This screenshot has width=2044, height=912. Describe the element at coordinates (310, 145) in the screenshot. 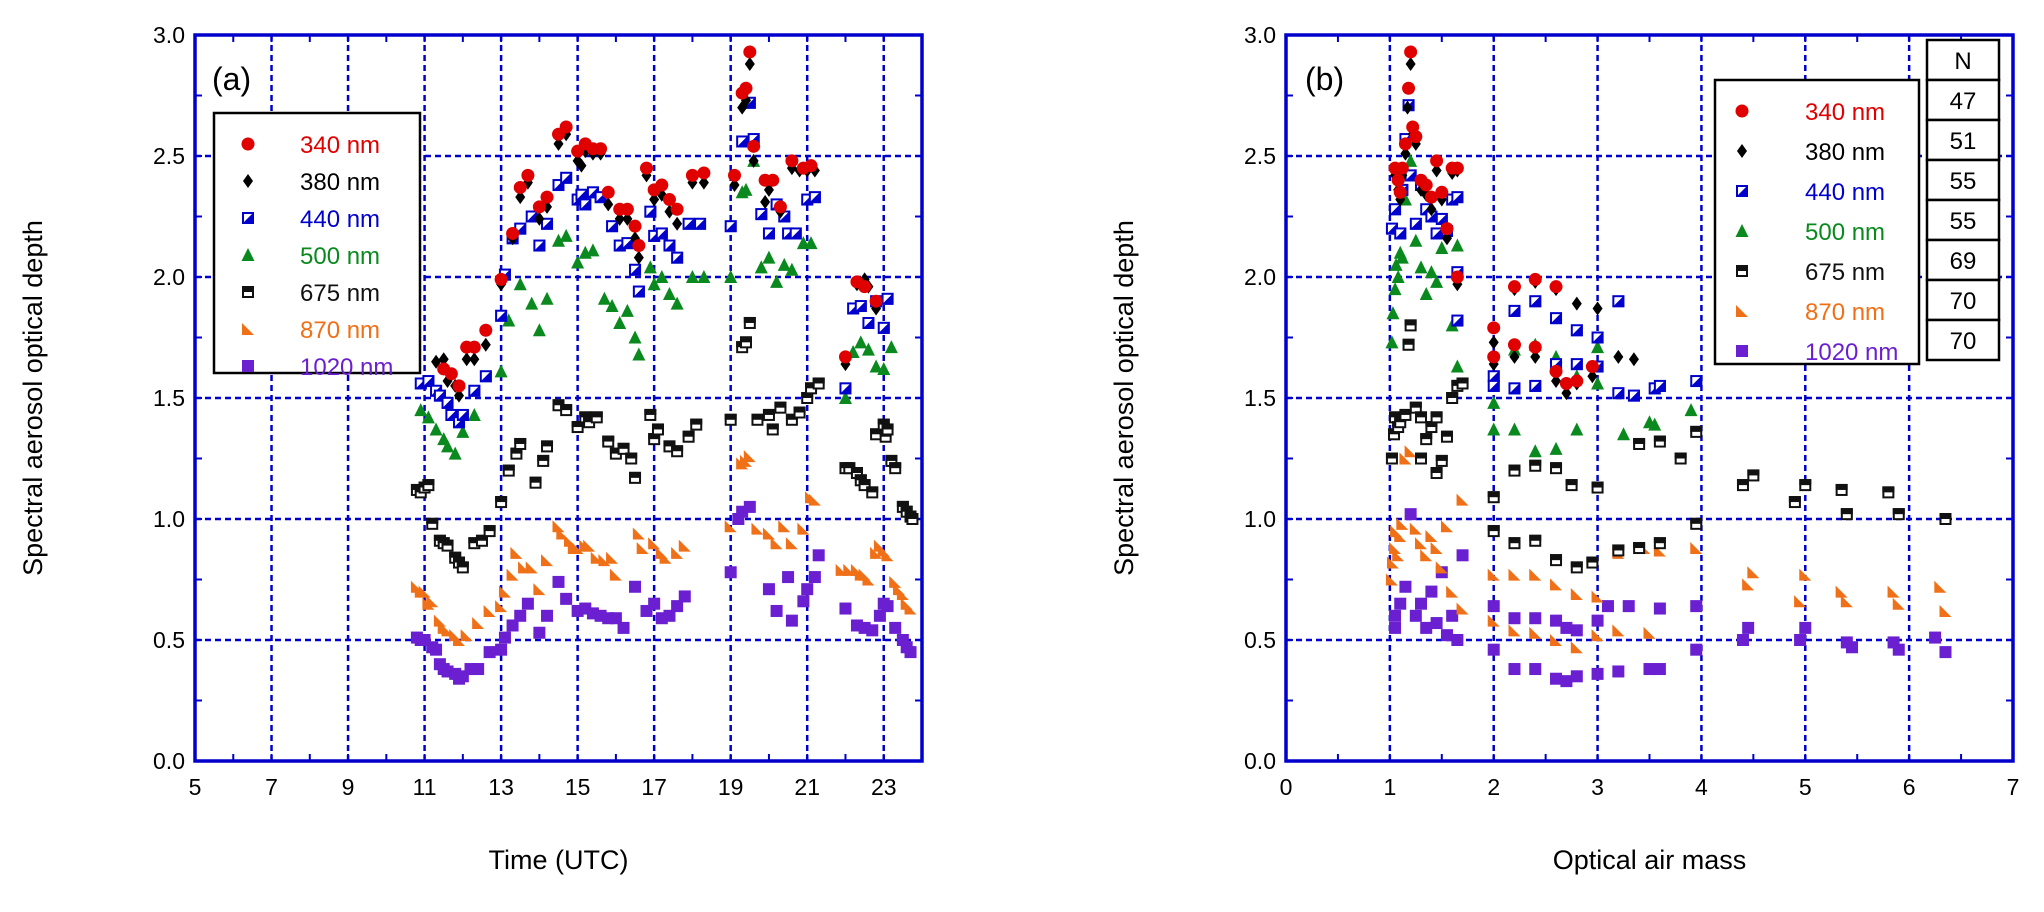

I see `legend-item: 340 nm` at that location.